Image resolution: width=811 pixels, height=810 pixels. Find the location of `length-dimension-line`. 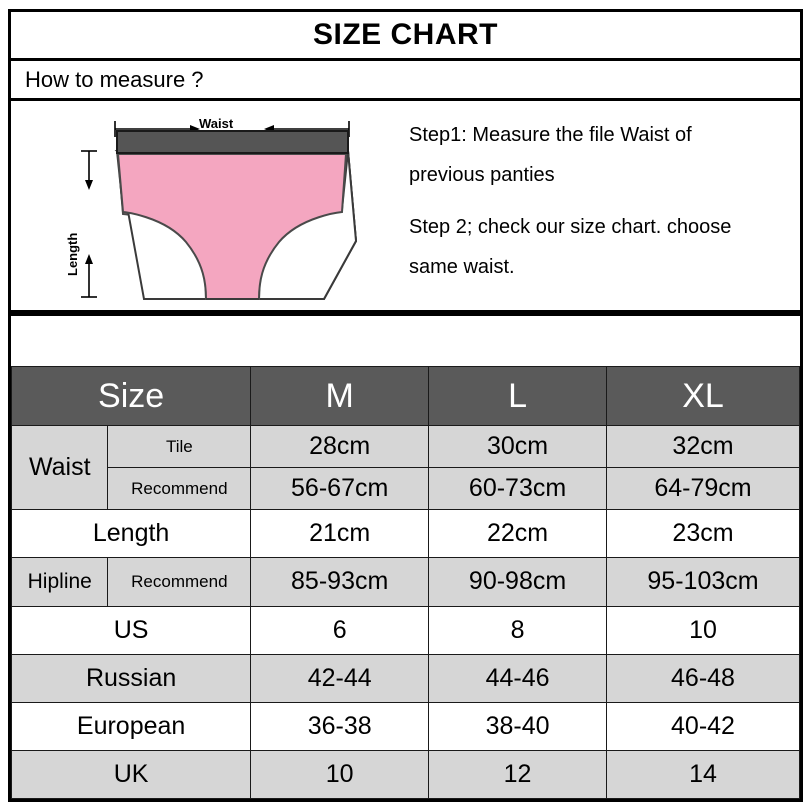

length-dimension-line is located at coordinates (89, 224).